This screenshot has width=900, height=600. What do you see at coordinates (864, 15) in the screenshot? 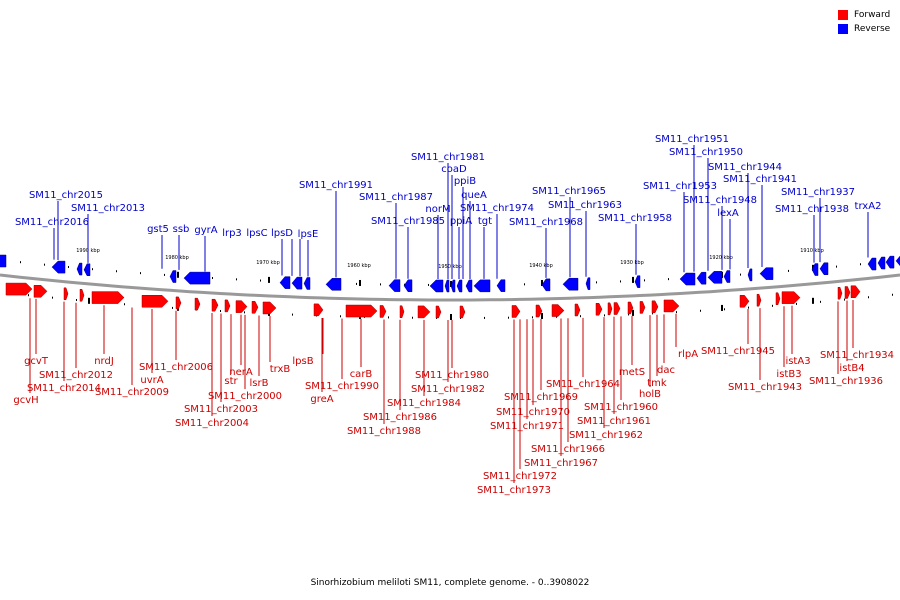
I see `legend-forward: Forward` at bounding box center [864, 15].